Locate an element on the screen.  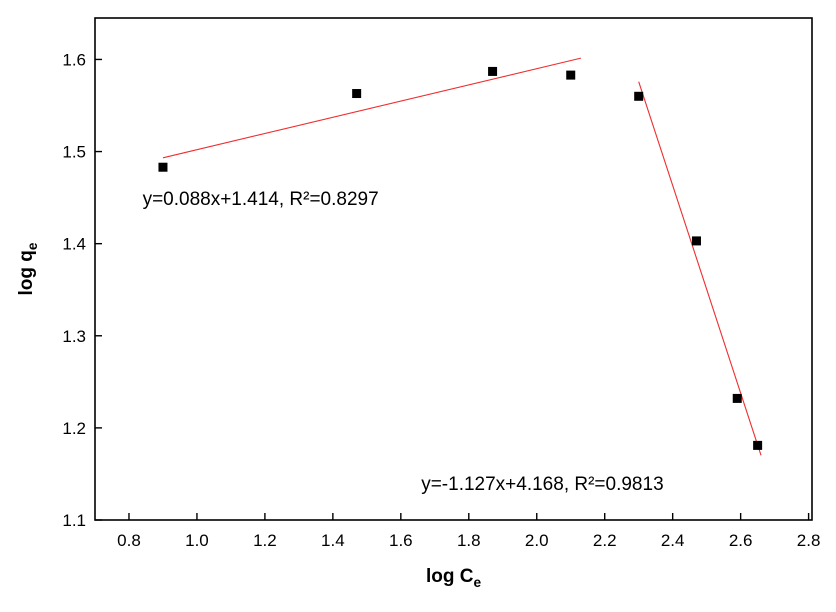
fit-equation-label-1: y=0.088x+1.414, R²=0.8297 is located at coordinates (260, 200).